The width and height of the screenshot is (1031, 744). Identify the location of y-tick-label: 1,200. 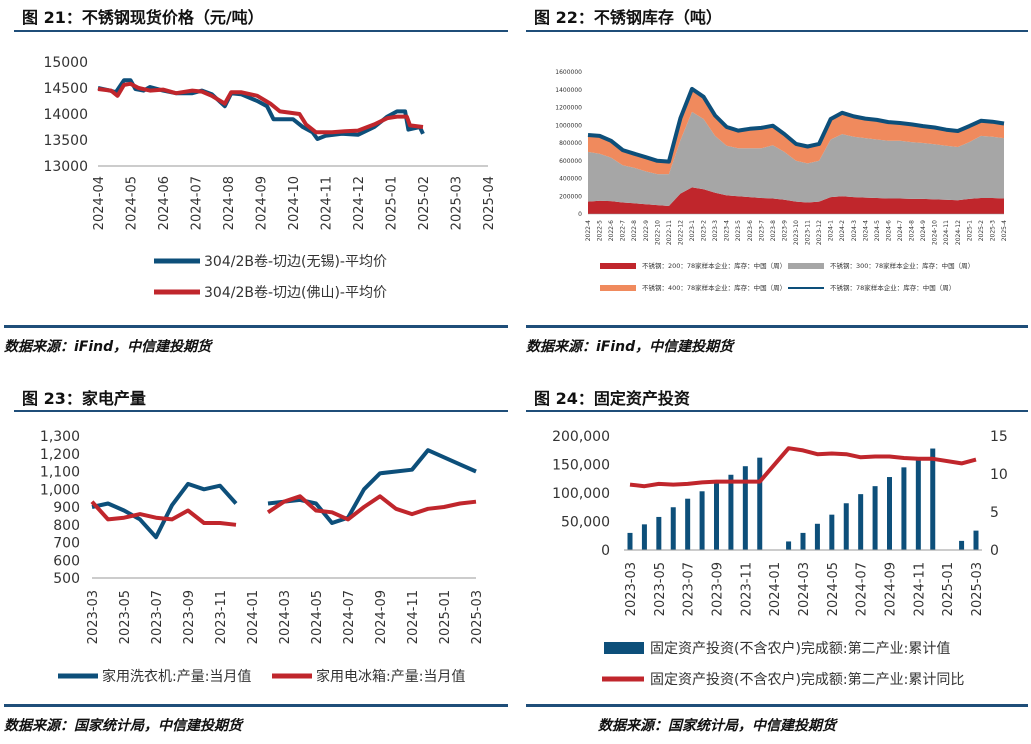
(60, 455).